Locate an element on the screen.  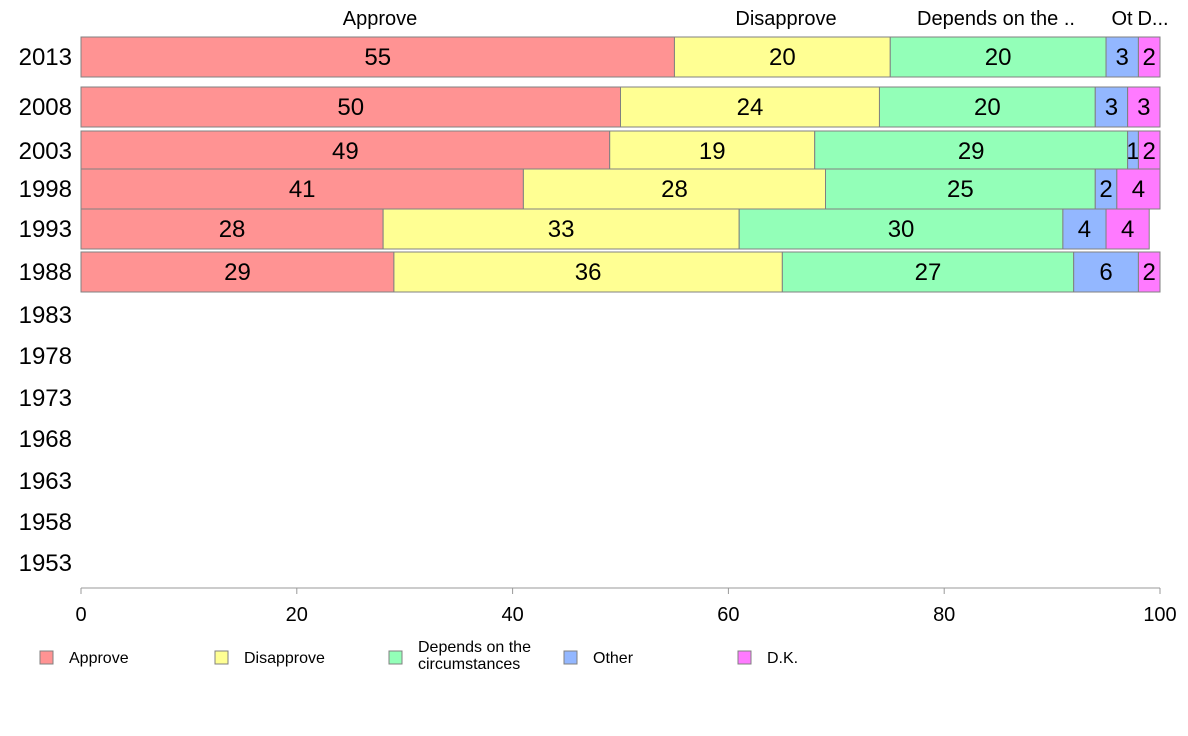
year-label: 1973 is located at coordinates (45, 398).